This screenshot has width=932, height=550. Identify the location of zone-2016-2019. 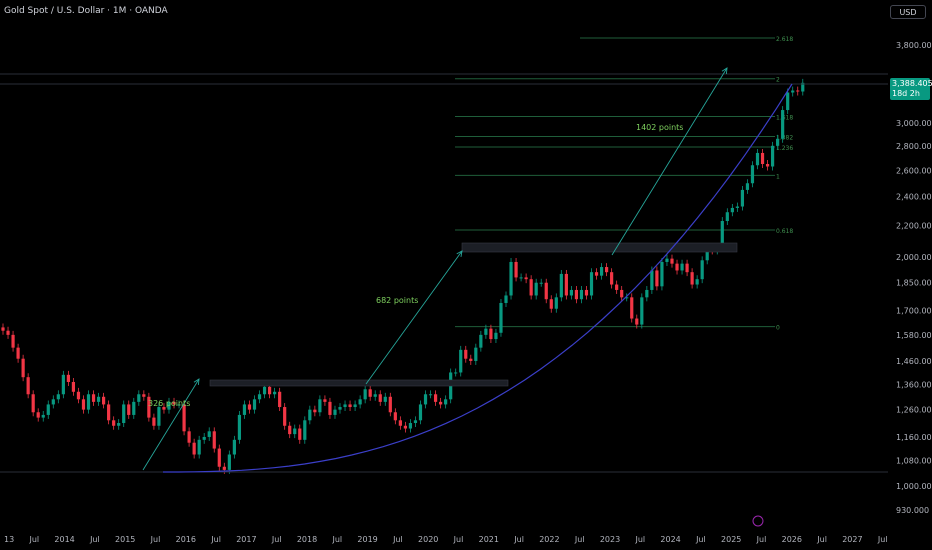
(359, 383).